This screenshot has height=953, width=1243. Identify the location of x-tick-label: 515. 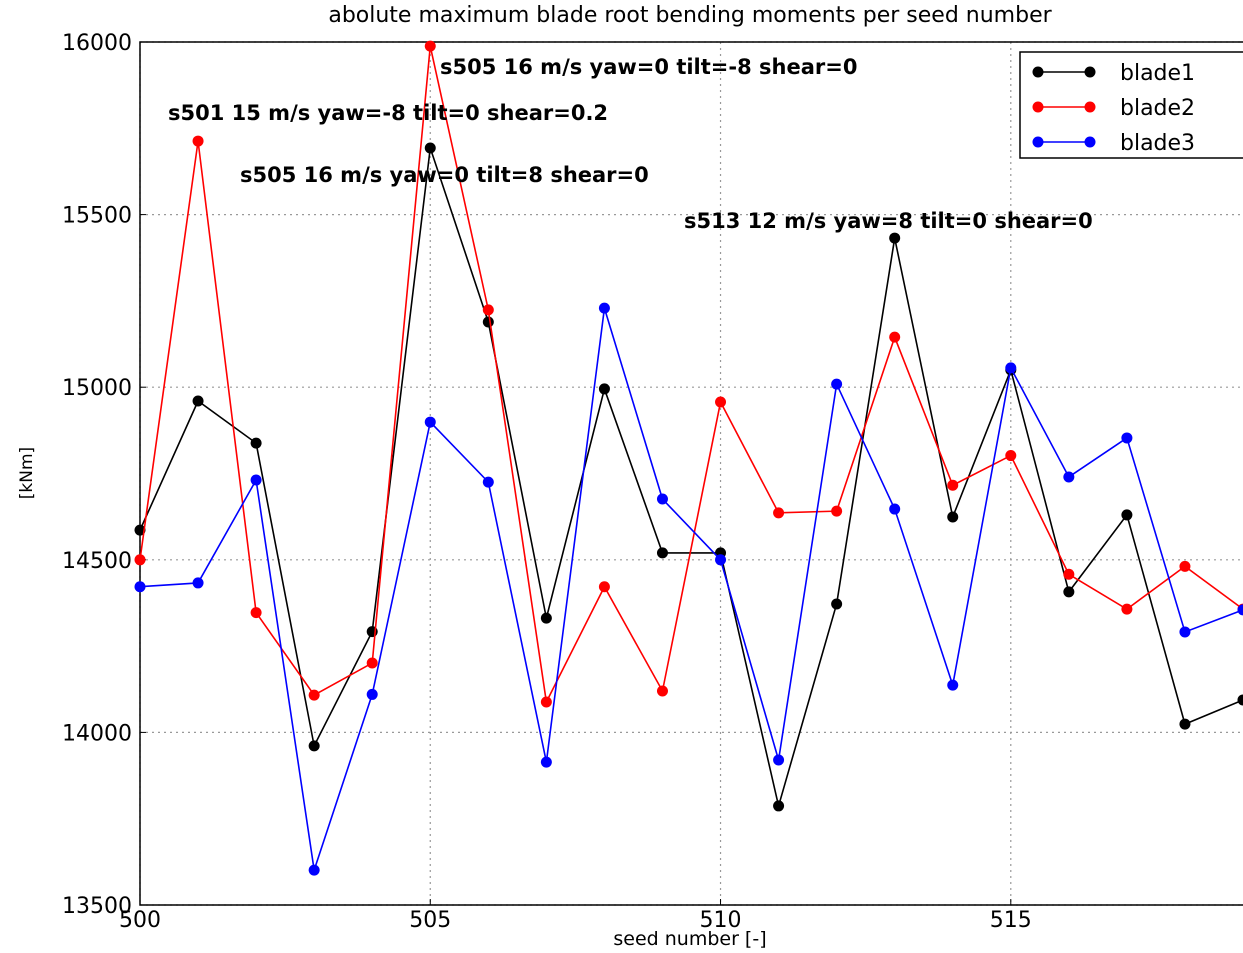
(1011, 920).